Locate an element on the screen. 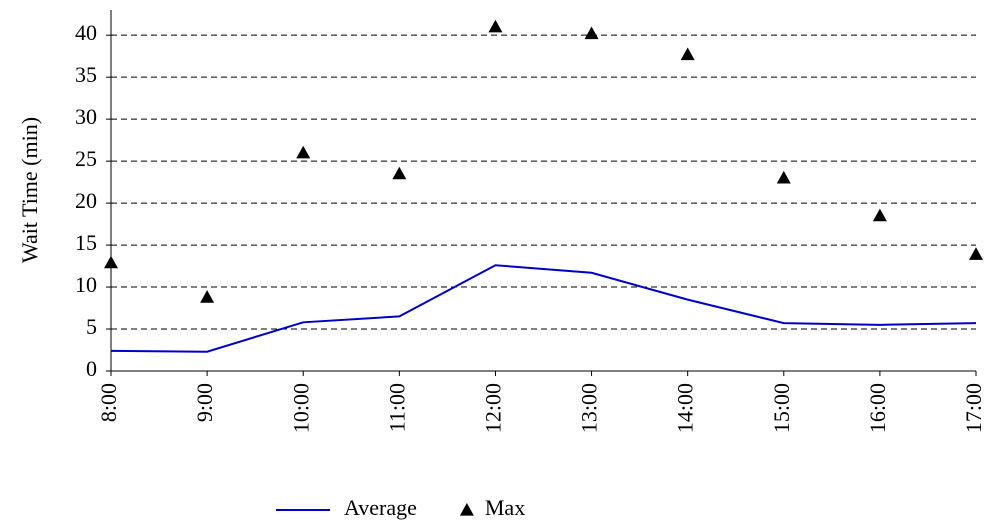 The width and height of the screenshot is (990, 527). legend-label: Average is located at coordinates (380, 507).